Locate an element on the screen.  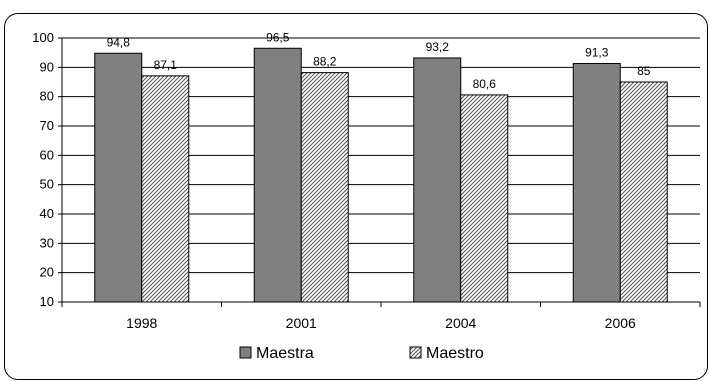
y-tick-label: 20 is located at coordinates (47, 272).